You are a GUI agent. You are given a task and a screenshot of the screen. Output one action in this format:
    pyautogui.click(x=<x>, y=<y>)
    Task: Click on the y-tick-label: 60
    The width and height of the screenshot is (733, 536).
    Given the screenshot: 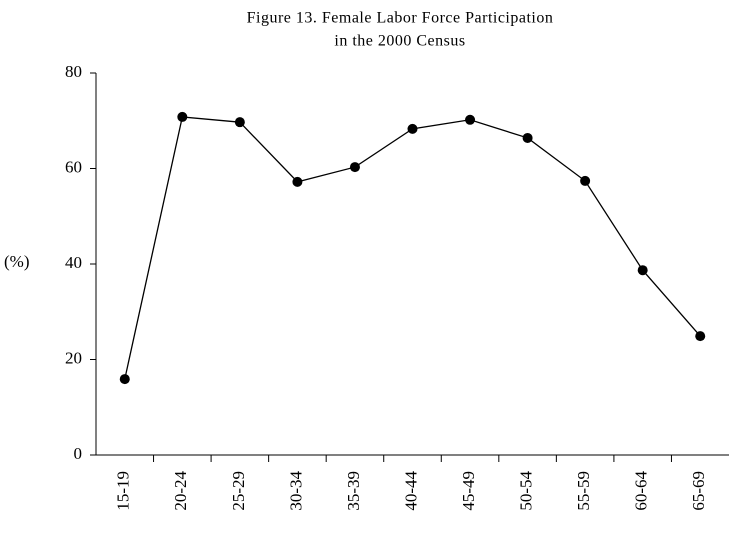 What is the action you would take?
    pyautogui.click(x=73, y=166)
    